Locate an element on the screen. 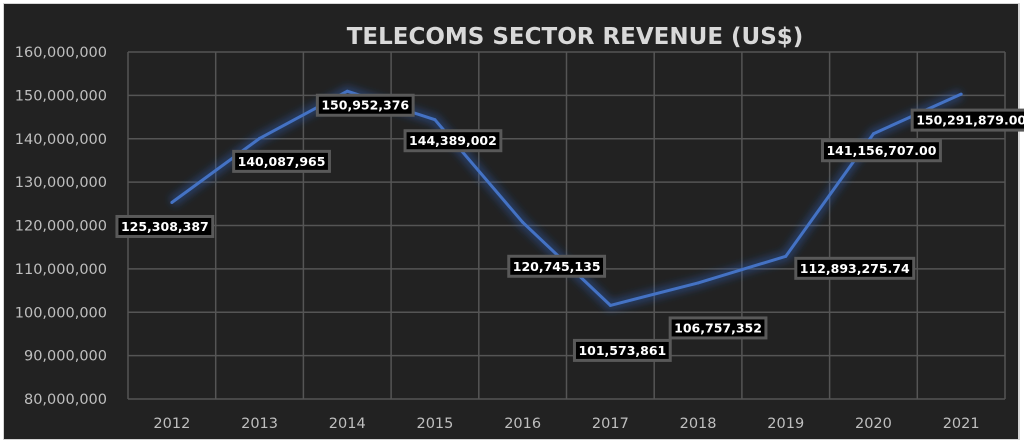  data-label-text: 150,291,879.00 is located at coordinates (970, 120).